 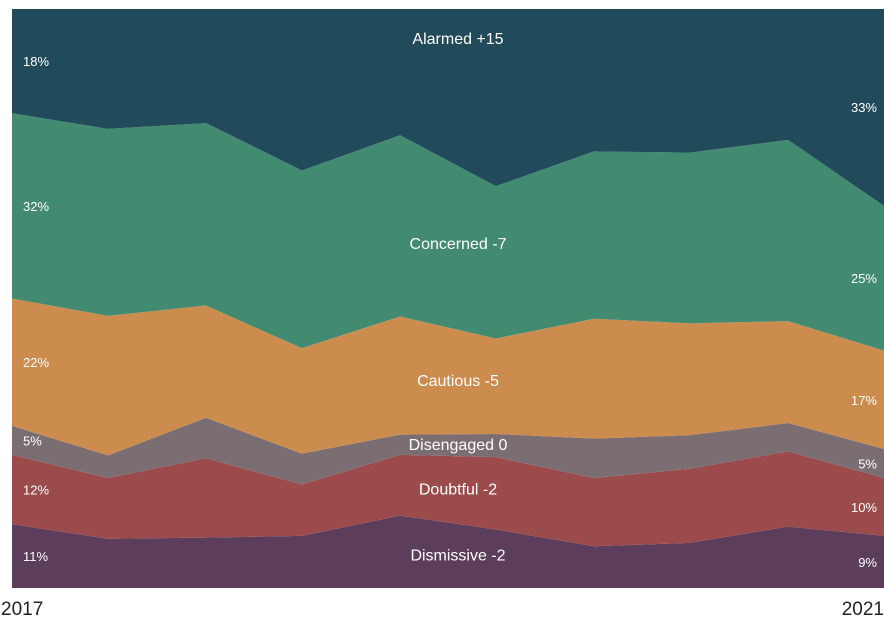 I want to click on x-tick-end: 2021, so click(x=863, y=608).